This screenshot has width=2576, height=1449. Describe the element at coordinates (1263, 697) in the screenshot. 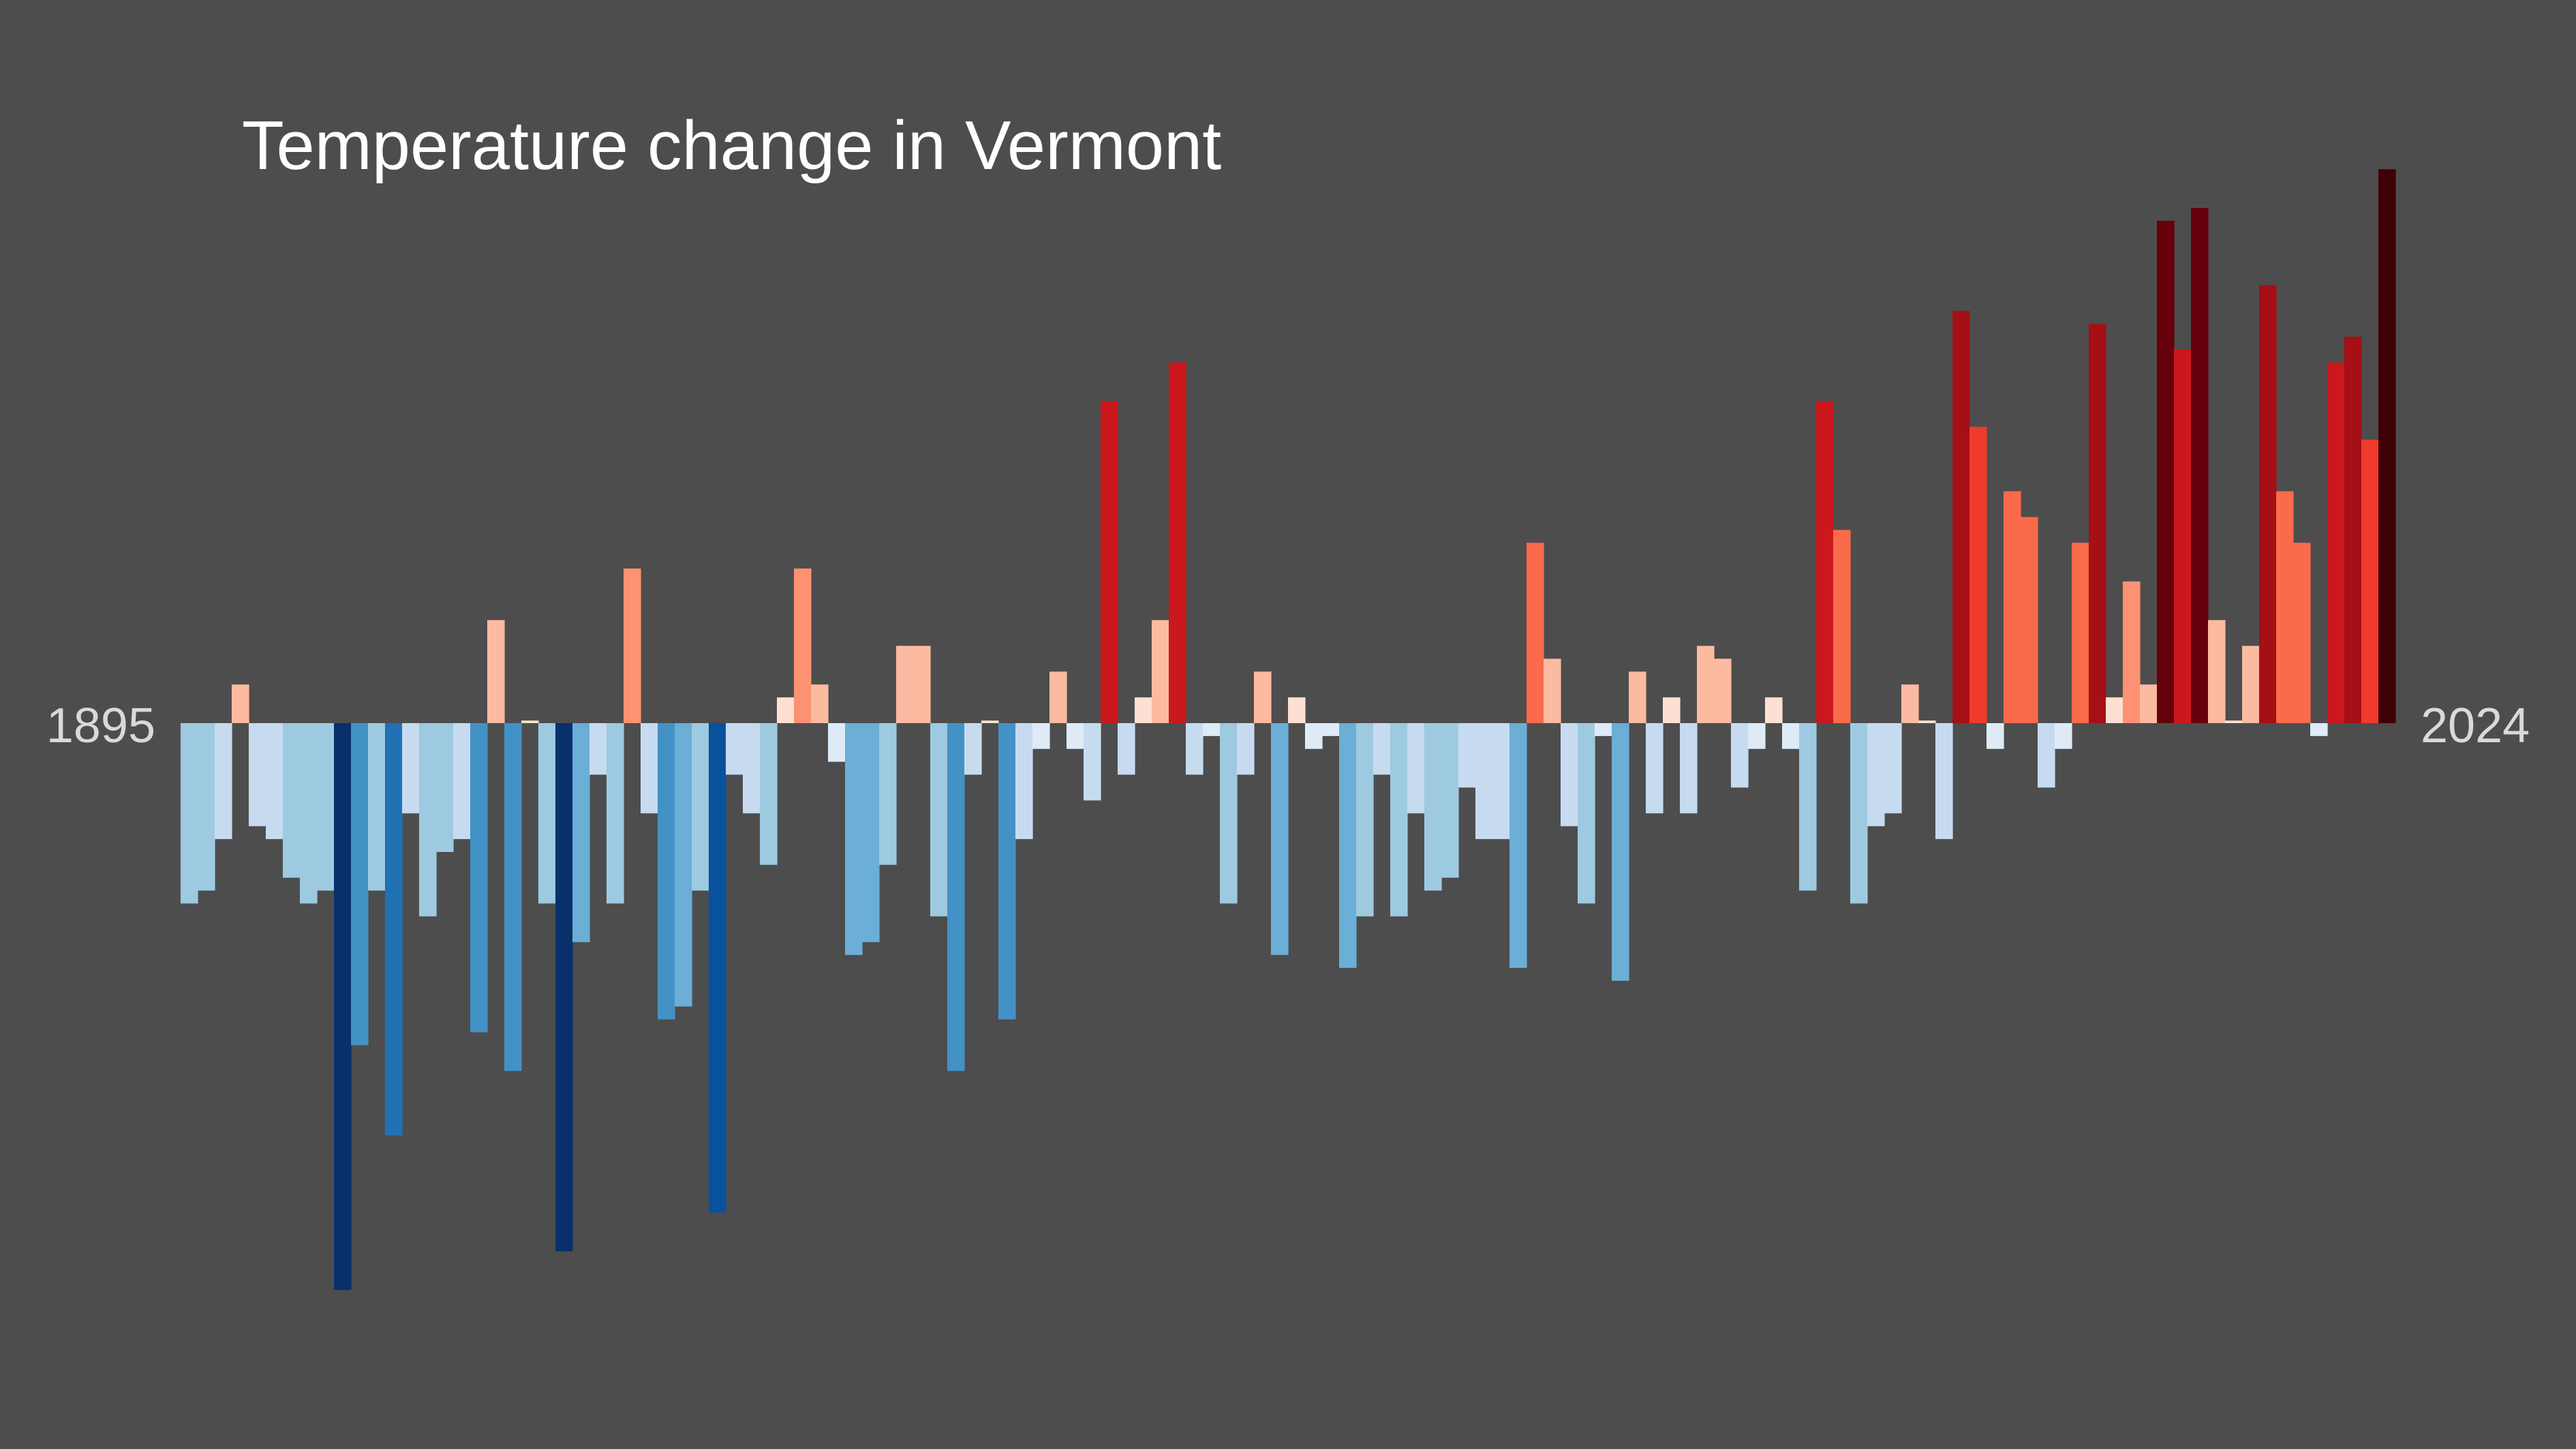

I see `bar-1958` at that location.